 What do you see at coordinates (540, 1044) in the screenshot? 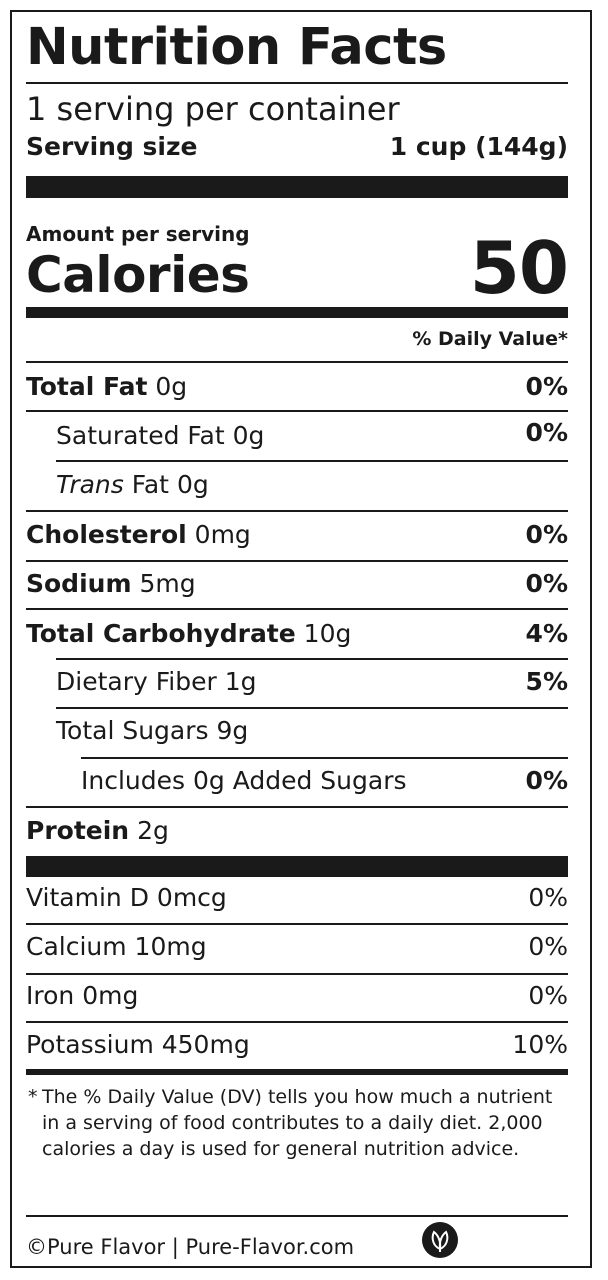
I see `vitamin-dv: 10%` at bounding box center [540, 1044].